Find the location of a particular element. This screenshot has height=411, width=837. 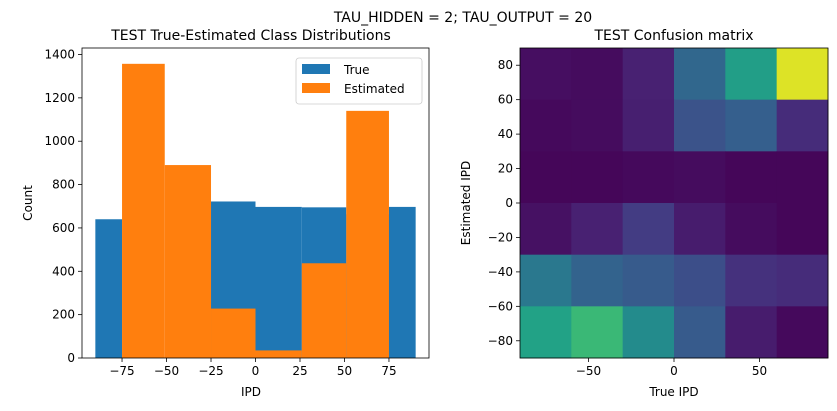

legend-label-estimated: Estimated is located at coordinates (374, 89).